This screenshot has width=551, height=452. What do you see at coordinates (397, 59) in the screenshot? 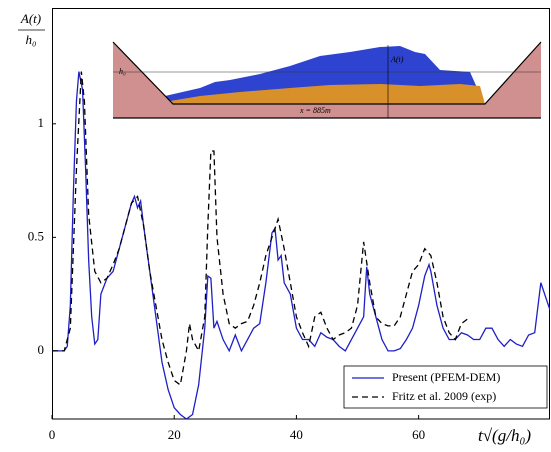
I see `inset-label: A(t)` at bounding box center [397, 59].